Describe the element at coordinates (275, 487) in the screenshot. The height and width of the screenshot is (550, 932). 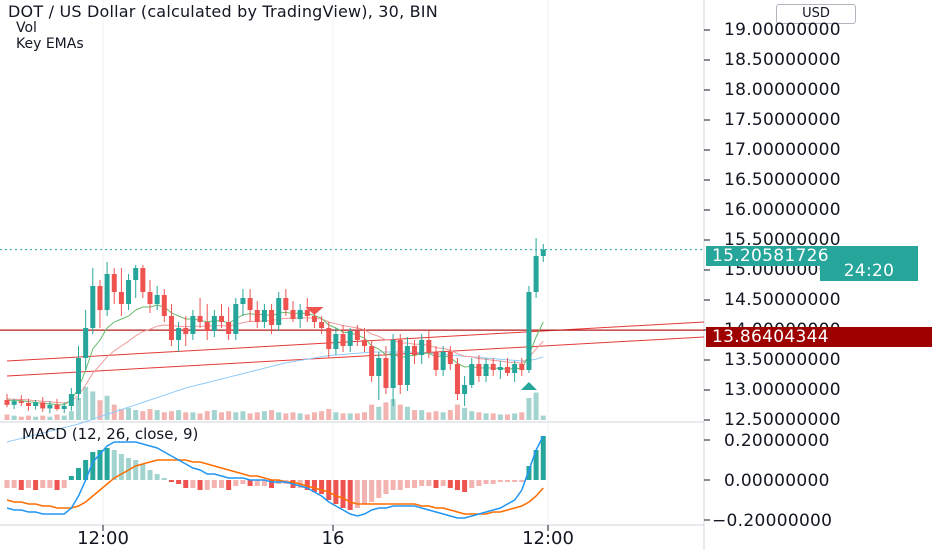
I see `macd-signal-line` at that location.